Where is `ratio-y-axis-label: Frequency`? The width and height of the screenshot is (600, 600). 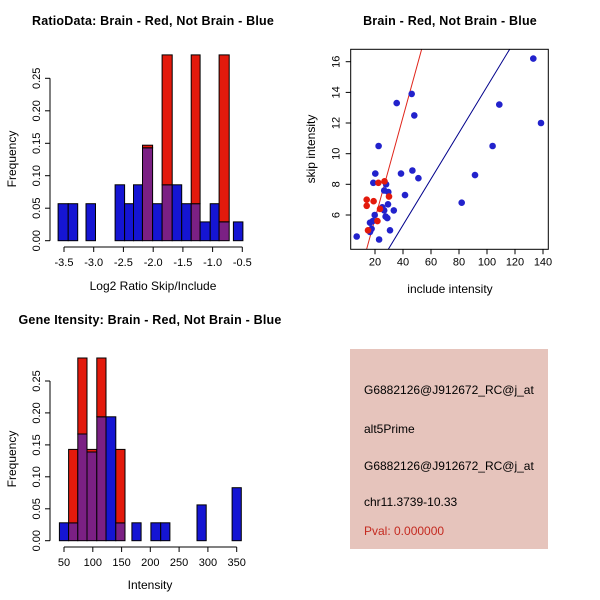 ratio-y-axis-label: Frequency is located at coordinates (12, 159).